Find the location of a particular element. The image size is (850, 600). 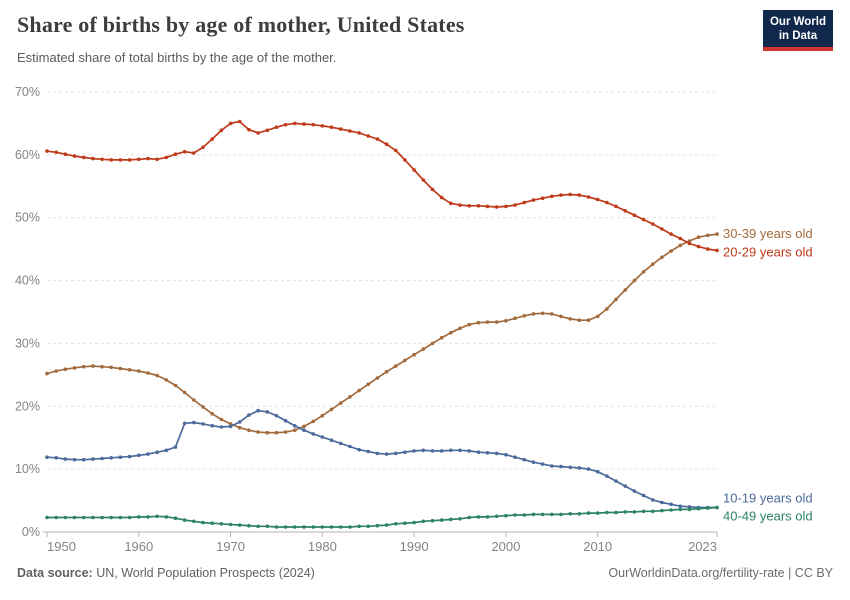

series-label-30-39-years-old: 30-39 years old is located at coordinates (768, 233).